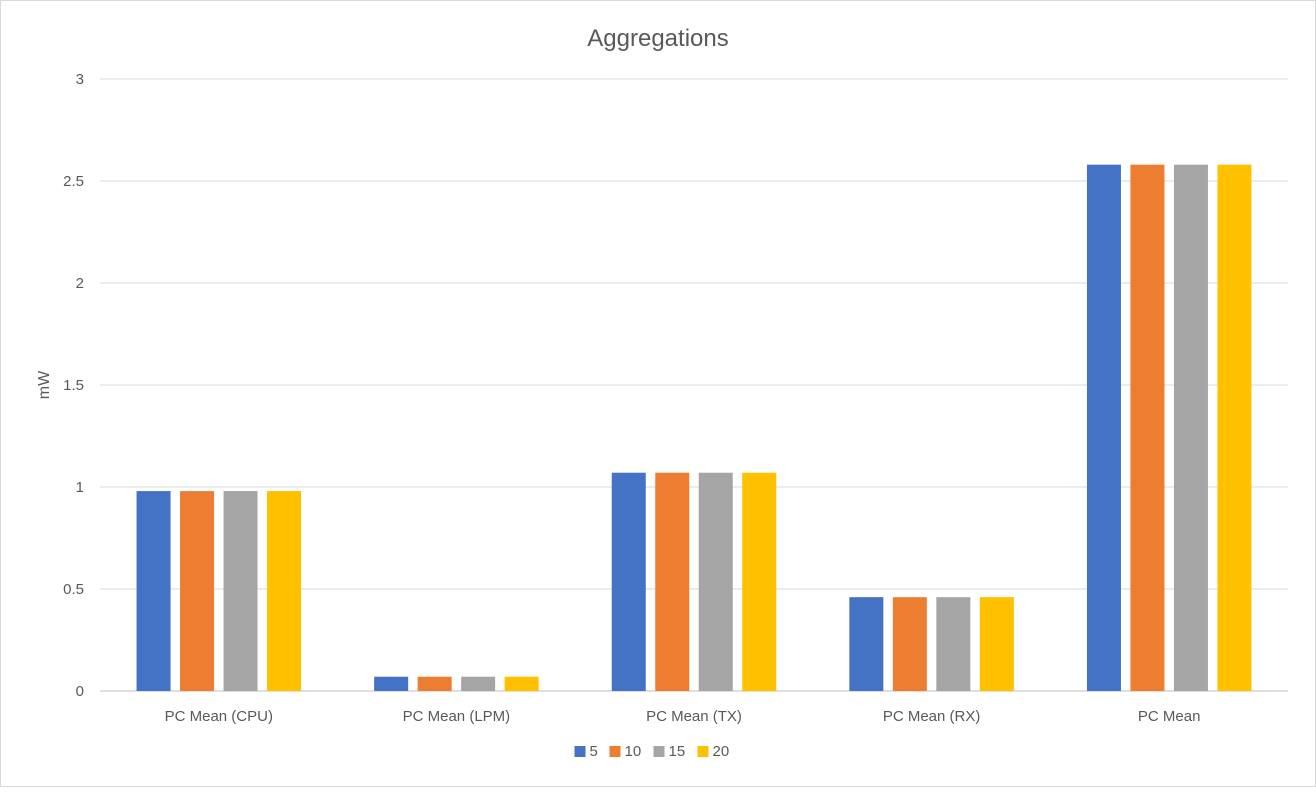 The height and width of the screenshot is (792, 1316). What do you see at coordinates (457, 716) in the screenshot?
I see `x-tick-label: PC Mean (LPM)` at bounding box center [457, 716].